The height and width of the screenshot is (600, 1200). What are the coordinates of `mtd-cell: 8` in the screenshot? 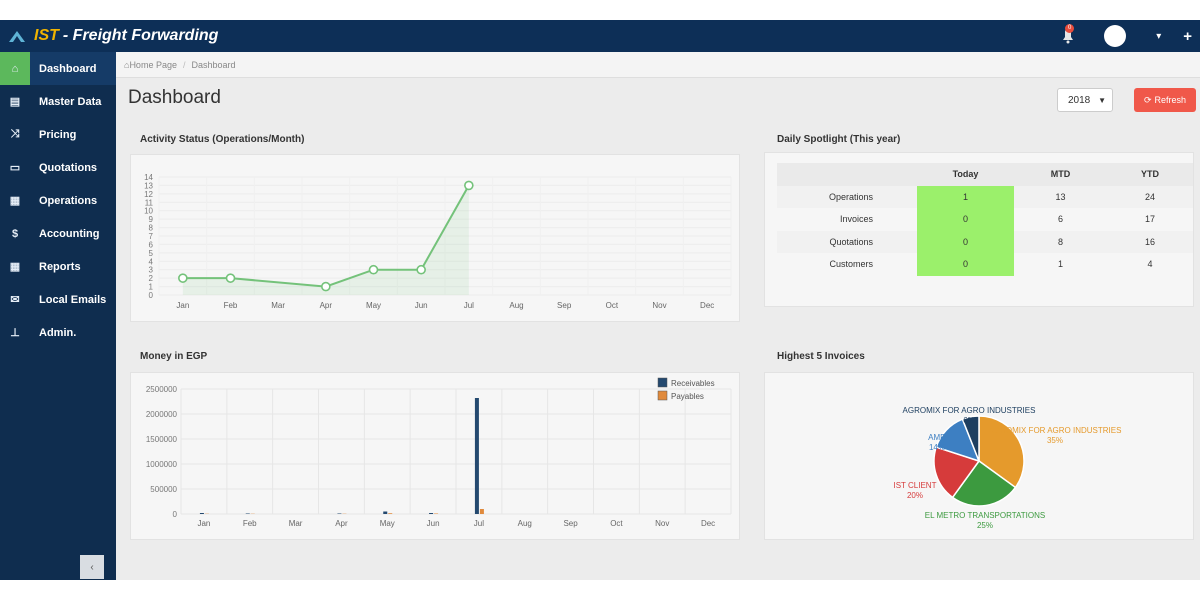 It's located at (1061, 241).